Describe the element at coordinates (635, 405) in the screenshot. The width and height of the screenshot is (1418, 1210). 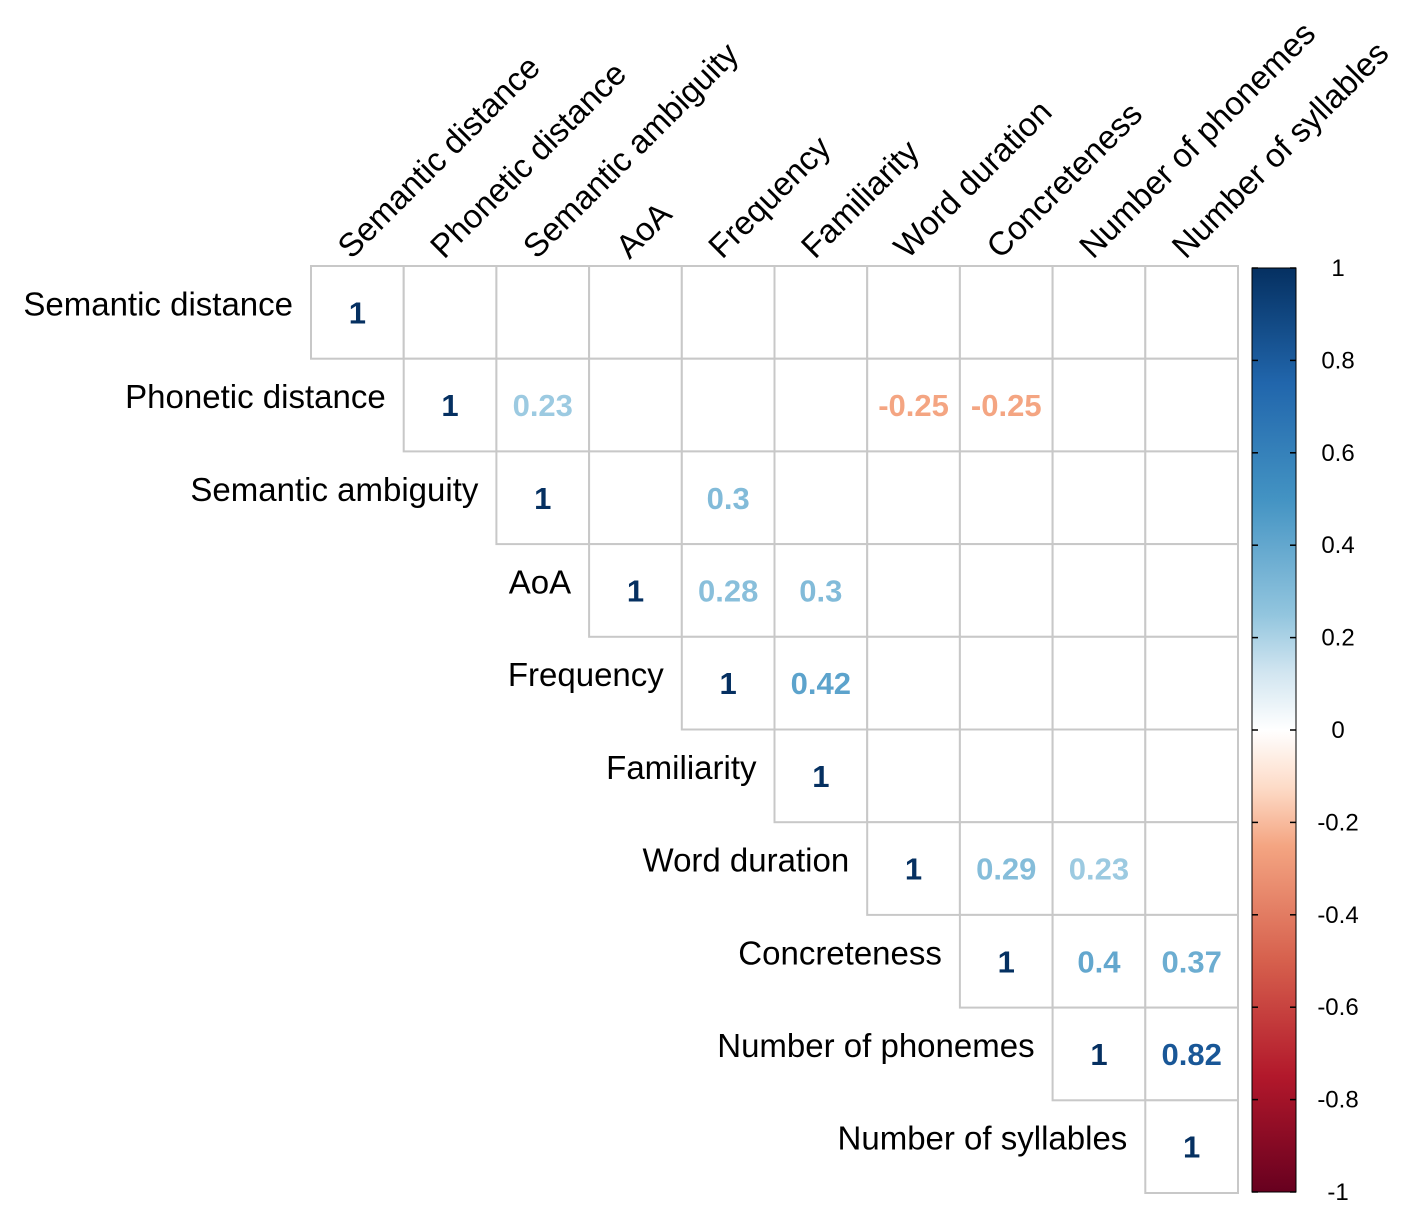
I see `matrix-cell-r1-c3` at that location.